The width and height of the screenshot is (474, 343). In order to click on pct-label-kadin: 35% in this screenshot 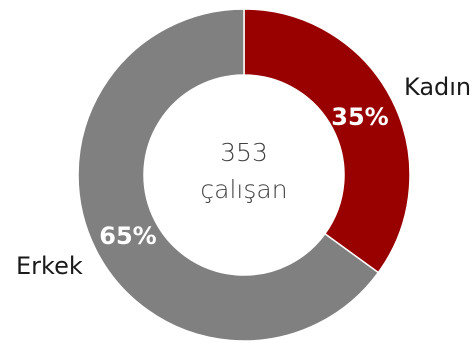, I will do `click(359, 117)`.